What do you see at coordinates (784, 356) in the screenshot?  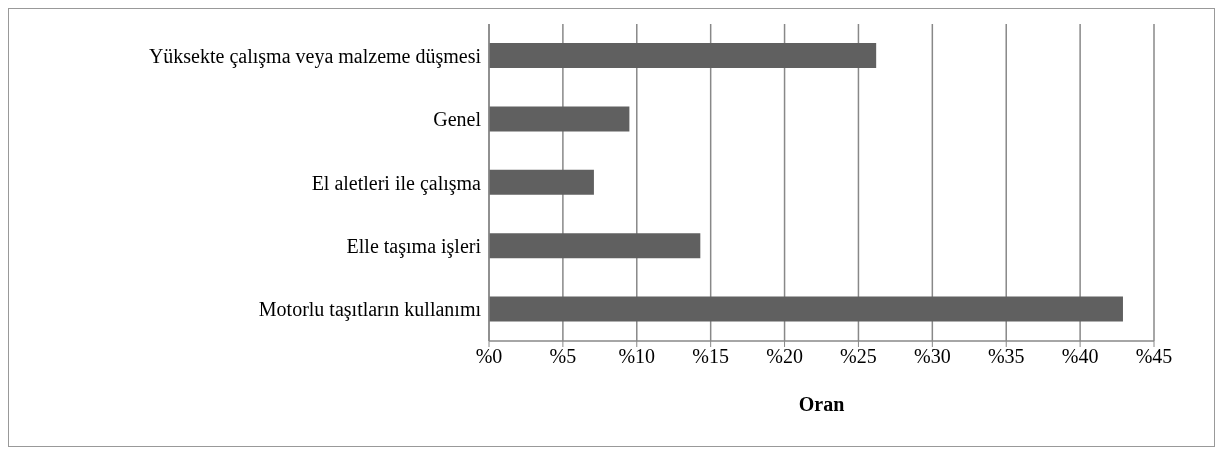 I see `x-tick-label: %20` at bounding box center [784, 356].